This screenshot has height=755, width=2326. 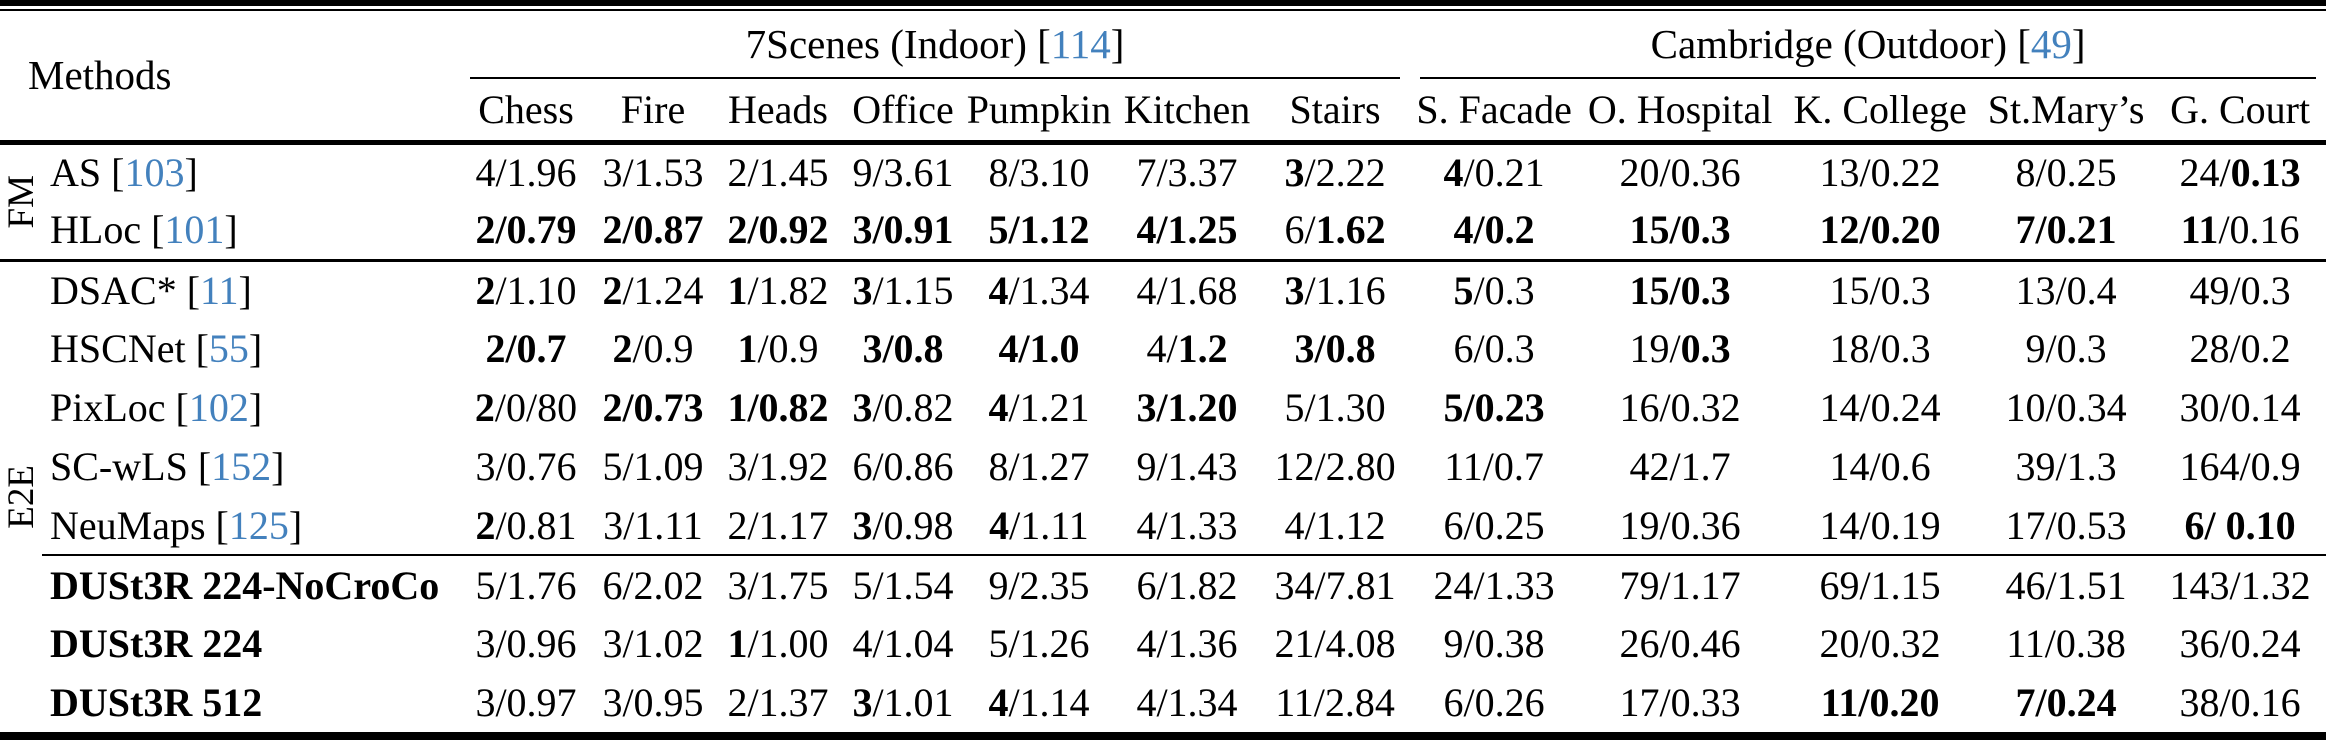 I want to click on data-cell: 5/1.76, so click(x=526, y=585).